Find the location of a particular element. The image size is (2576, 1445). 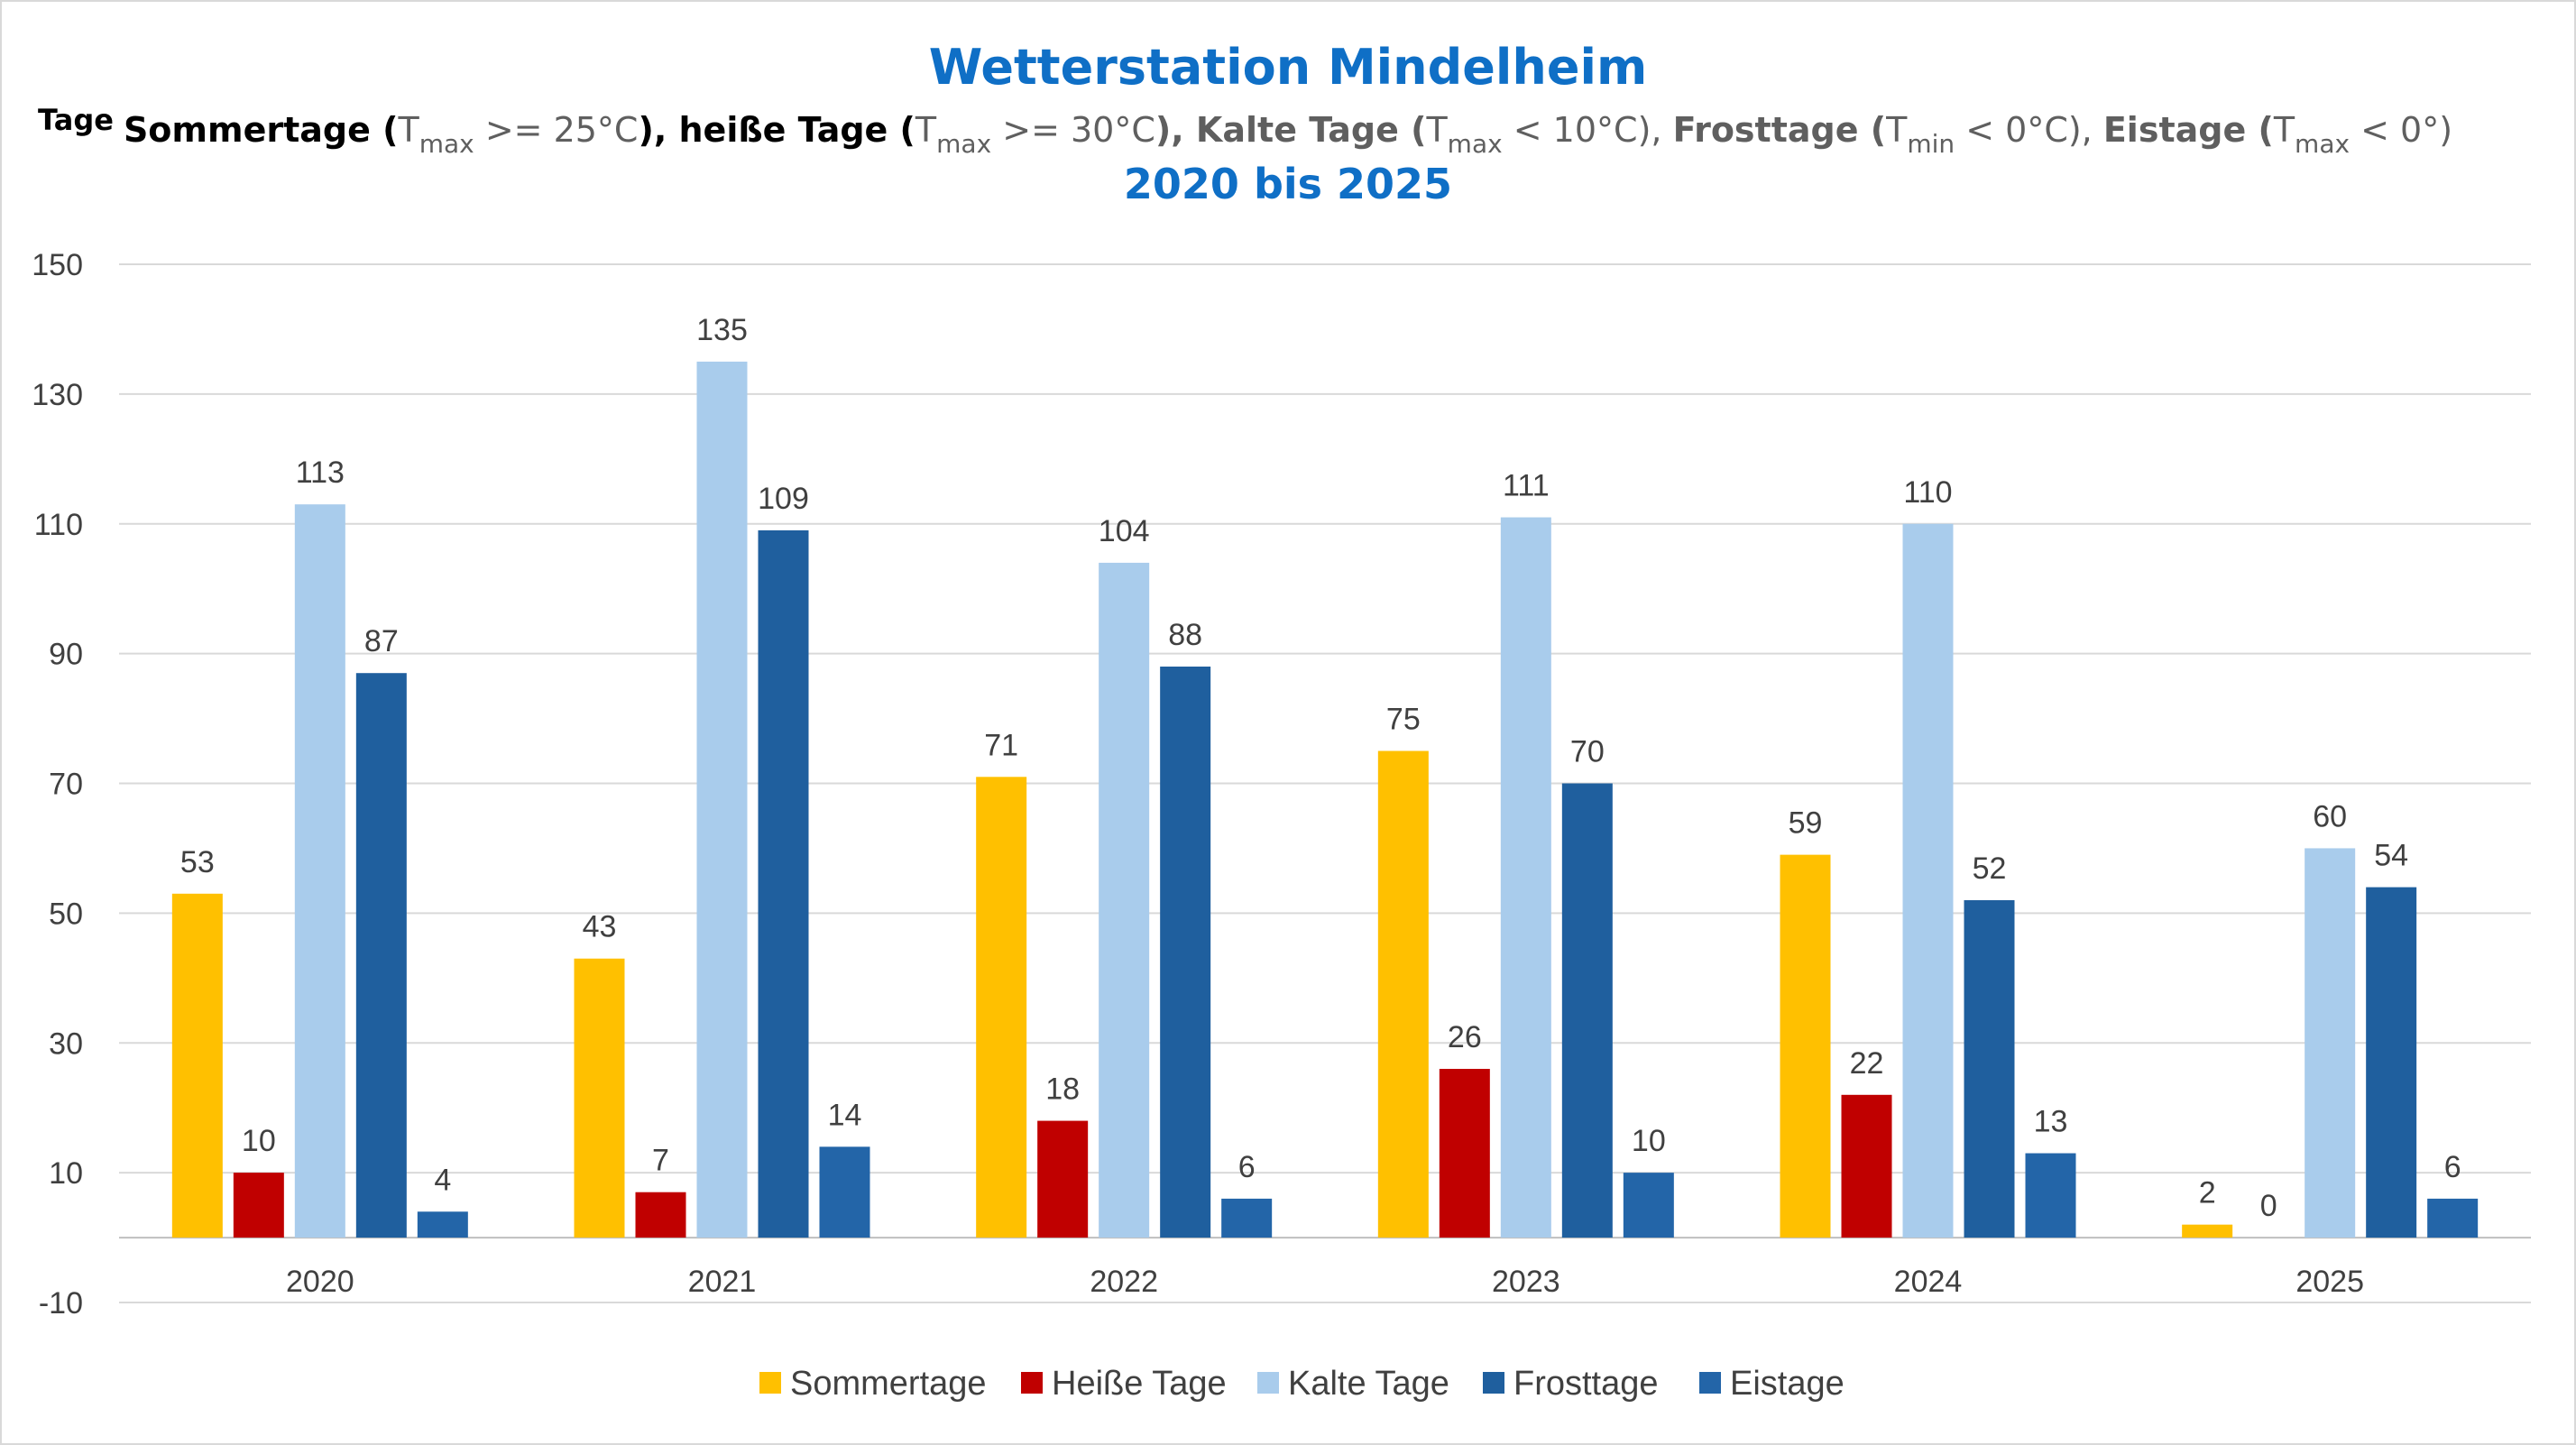

subtitle-part: >= 25°C is located at coordinates (556, 130).